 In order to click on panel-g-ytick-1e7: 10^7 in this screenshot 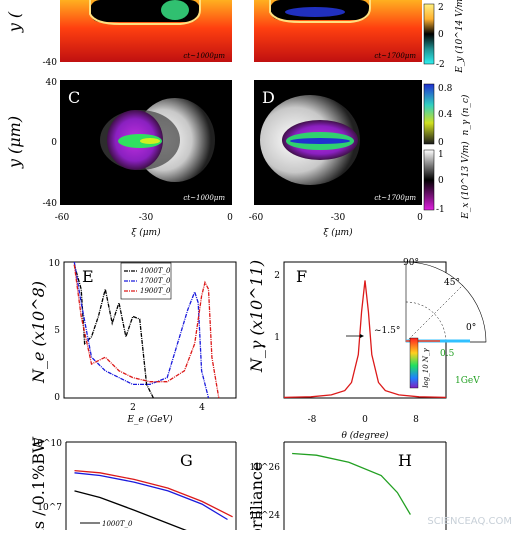, I will do `click(49, 508)`.